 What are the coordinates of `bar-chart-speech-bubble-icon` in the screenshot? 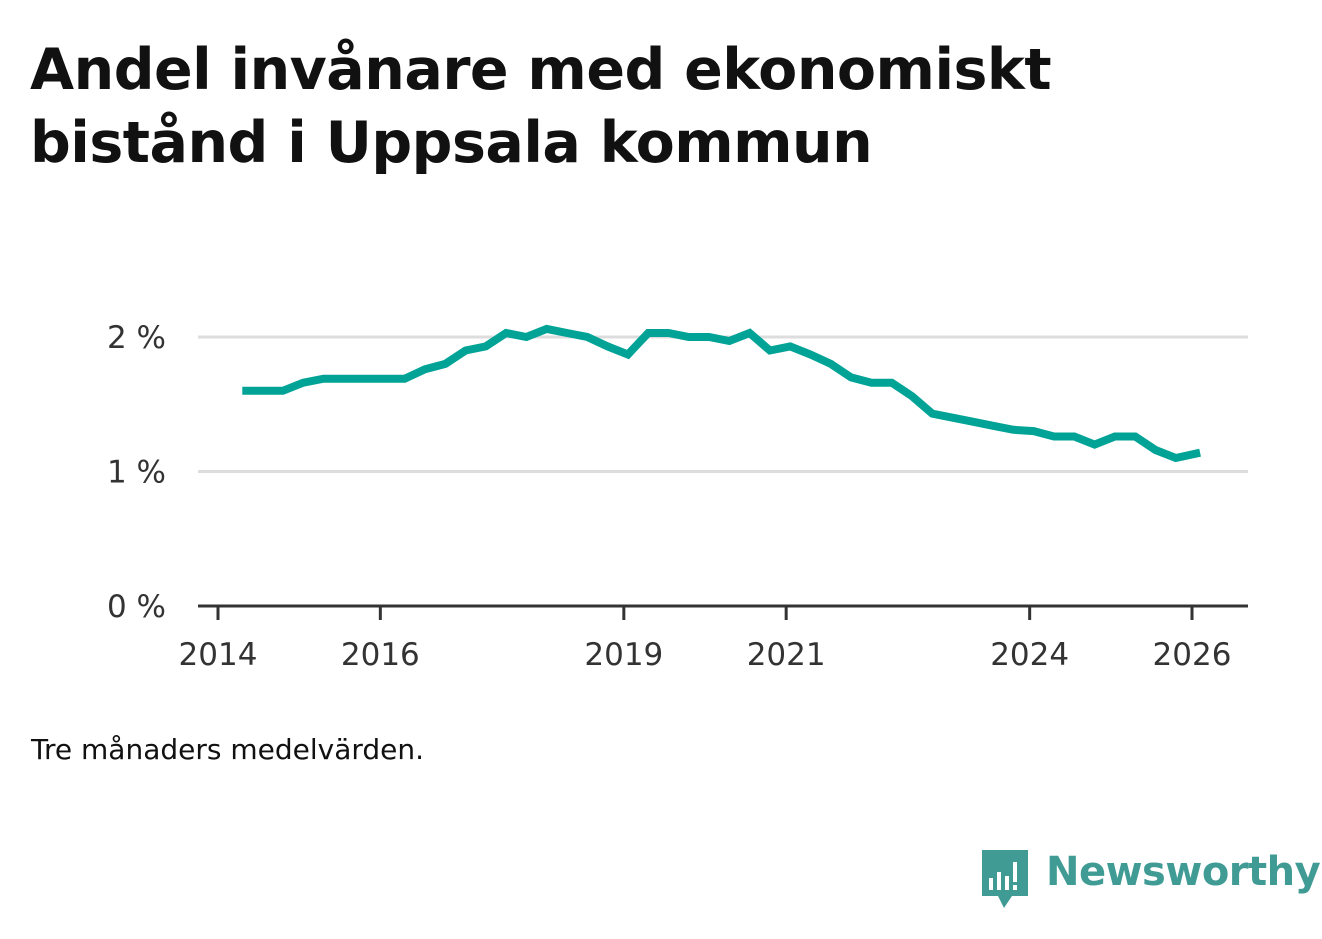 It's located at (1005, 879).